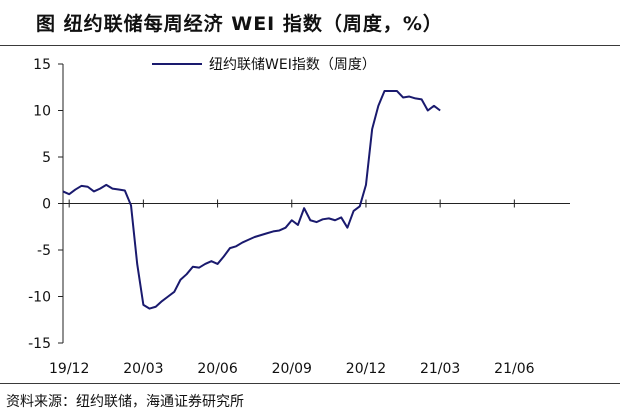 Image resolution: width=620 pixels, height=415 pixels. What do you see at coordinates (366, 369) in the screenshot?
I see `x-tick-label: 20/12` at bounding box center [366, 369].